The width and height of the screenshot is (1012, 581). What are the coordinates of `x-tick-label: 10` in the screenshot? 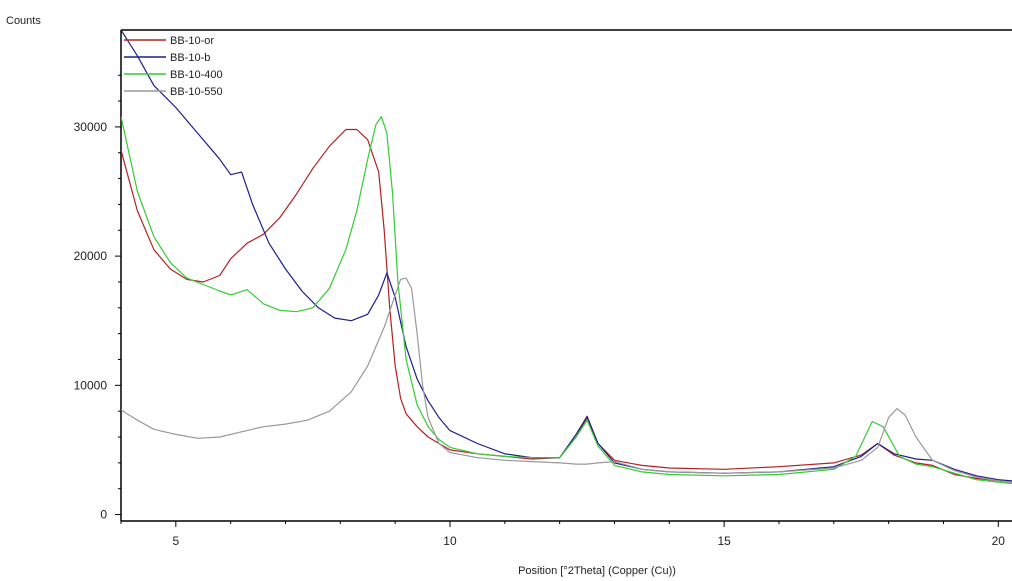 It's located at (450, 541).